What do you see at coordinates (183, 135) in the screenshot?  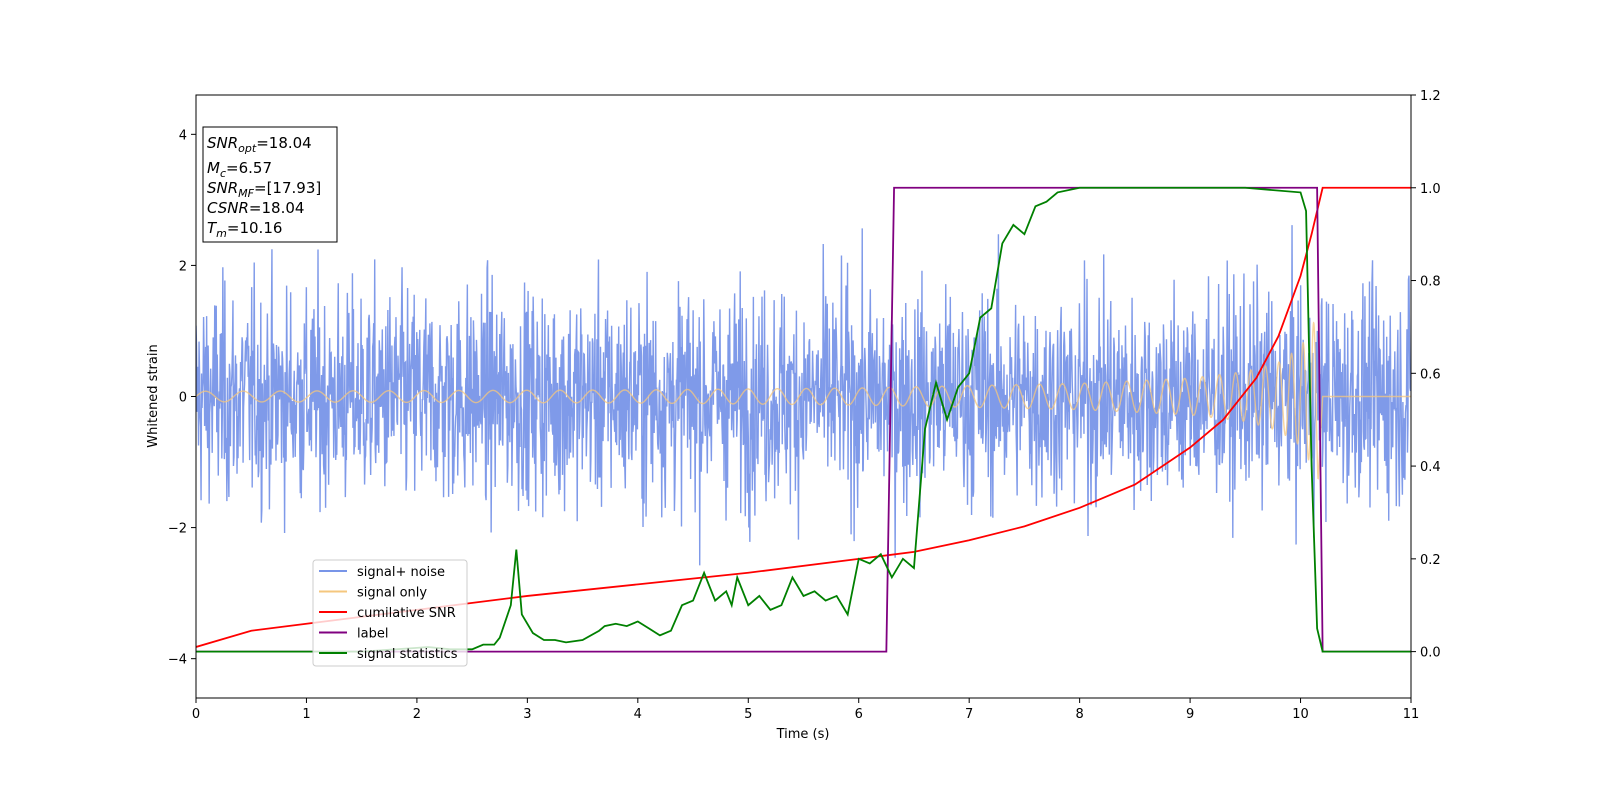 I see `y-tick-label: 4` at bounding box center [183, 135].